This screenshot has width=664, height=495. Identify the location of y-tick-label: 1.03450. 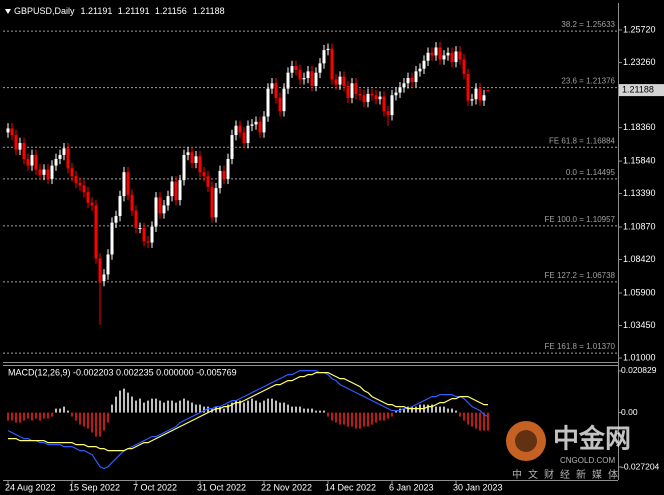
(639, 325).